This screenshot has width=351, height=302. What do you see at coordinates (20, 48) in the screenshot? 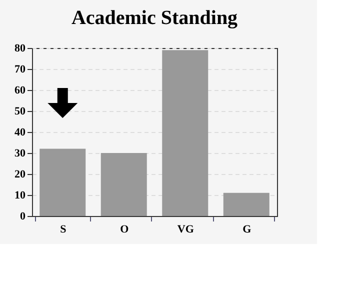
I see `y-tick-label: 80` at bounding box center [20, 48].